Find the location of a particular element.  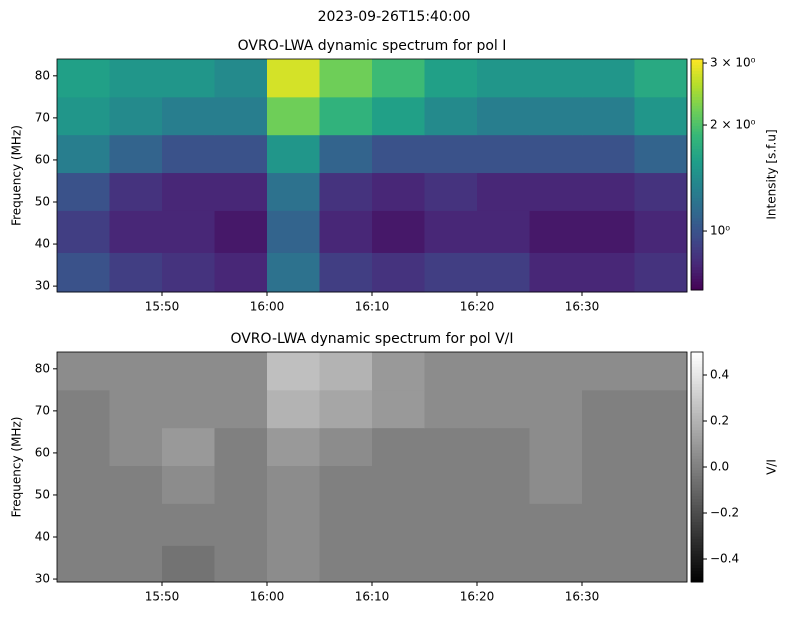

colorbar-tick-label: 0.4 is located at coordinates (719, 375).